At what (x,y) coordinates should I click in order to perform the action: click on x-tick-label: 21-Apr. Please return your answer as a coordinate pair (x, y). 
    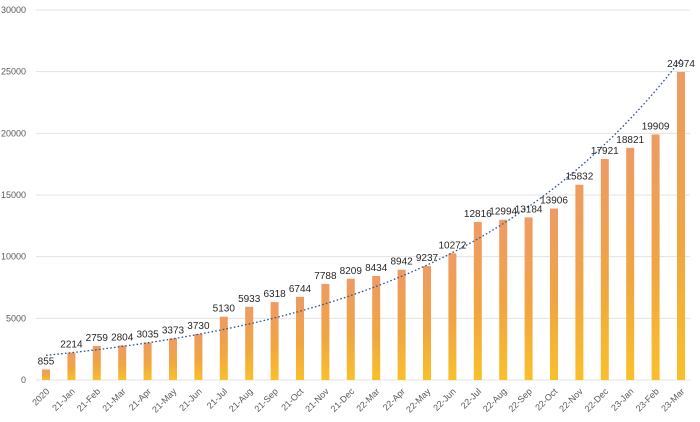
    Looking at the image, I should click on (140, 399).